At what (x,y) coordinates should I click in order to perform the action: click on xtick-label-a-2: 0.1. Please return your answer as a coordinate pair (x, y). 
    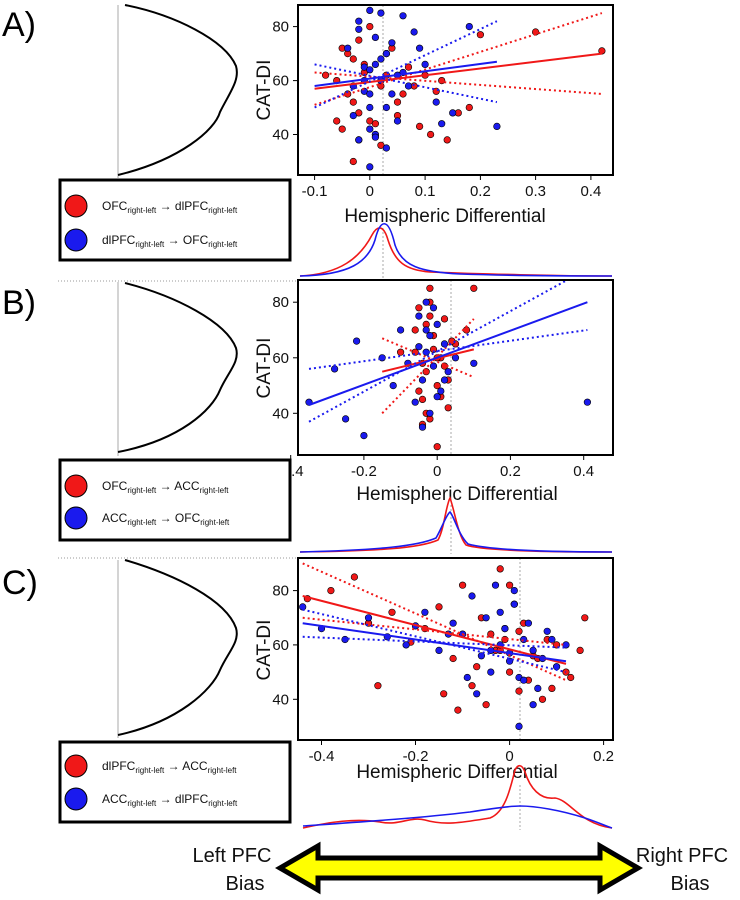
    Looking at the image, I should click on (425, 191).